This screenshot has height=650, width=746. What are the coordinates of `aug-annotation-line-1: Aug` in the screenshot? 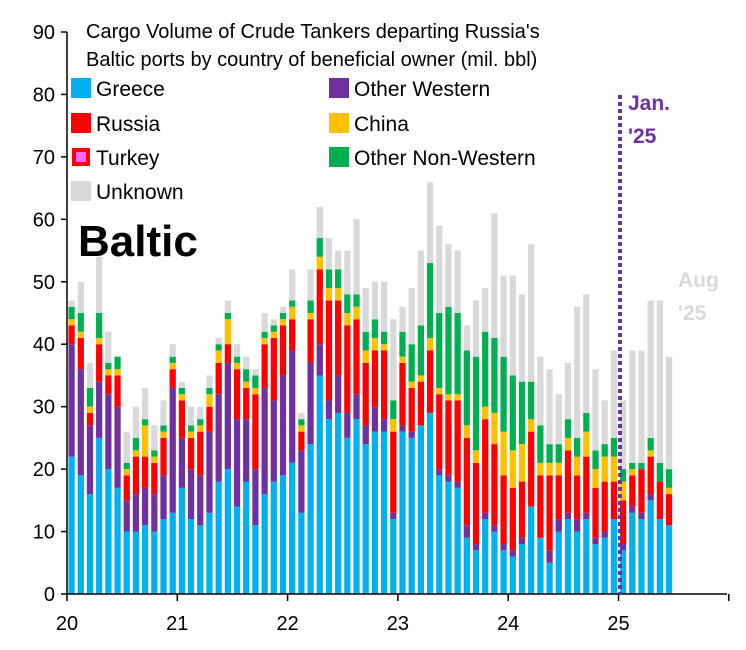 It's located at (698, 280).